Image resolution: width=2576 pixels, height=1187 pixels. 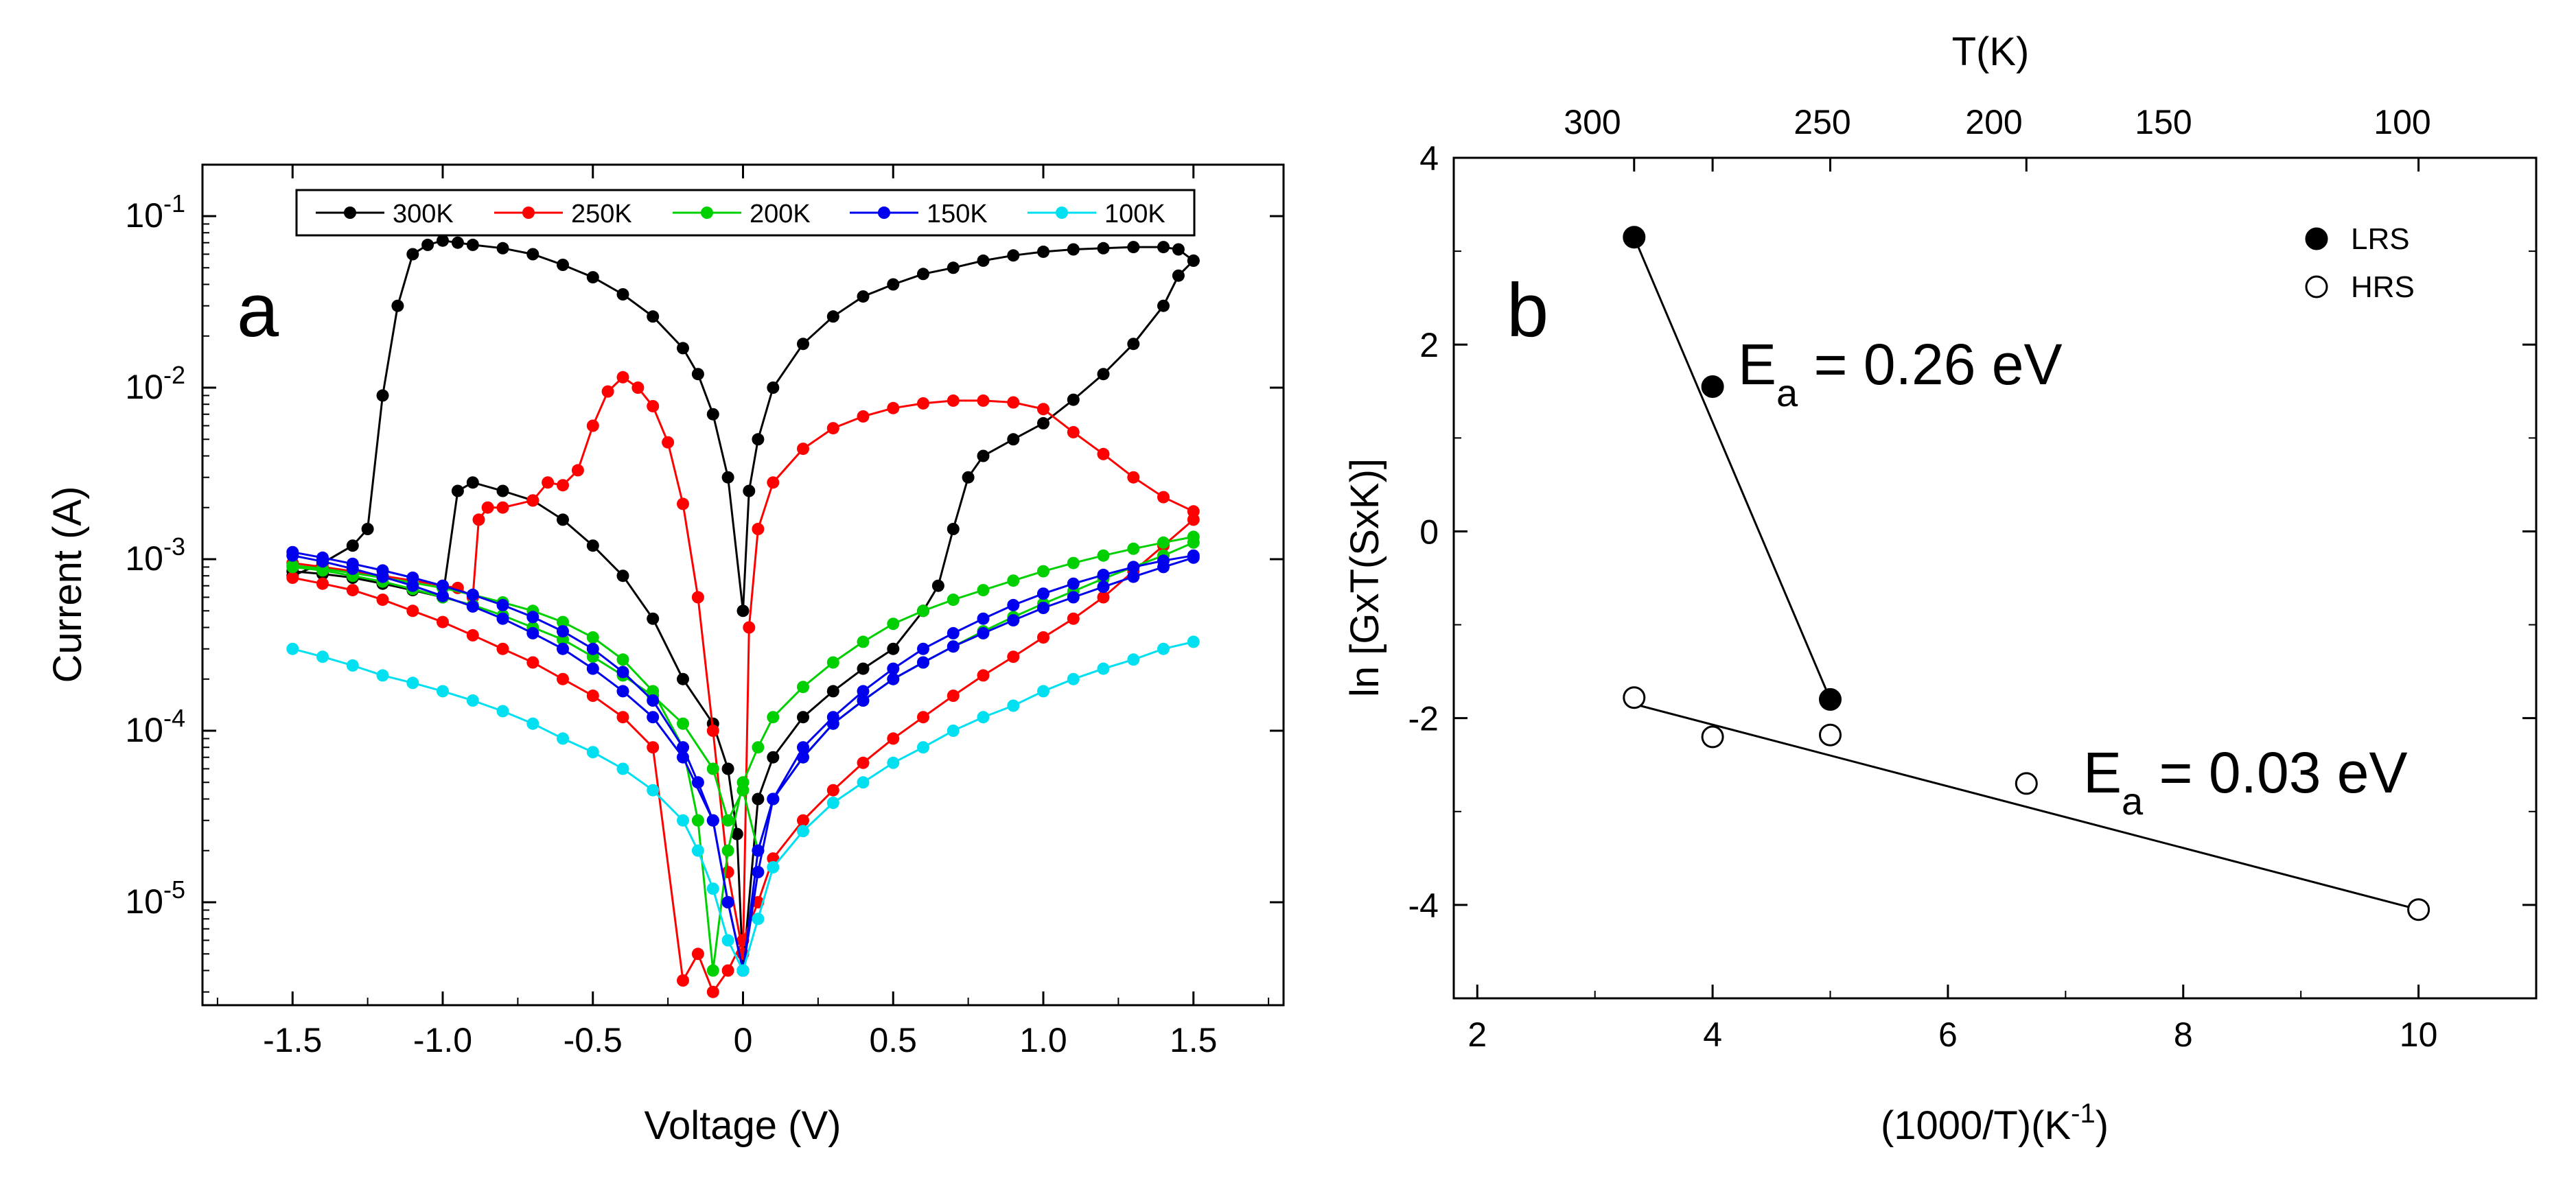 I want to click on legend-lrs-marker, so click(x=2316, y=238).